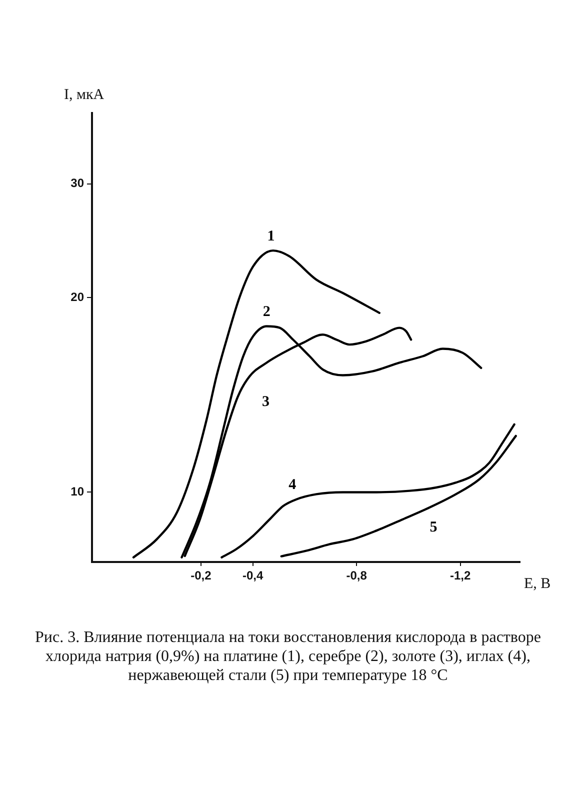 Image resolution: width=576 pixels, height=792 pixels. What do you see at coordinates (84, 94) in the screenshot?
I see `y-axis-title: I, мкА` at bounding box center [84, 94].